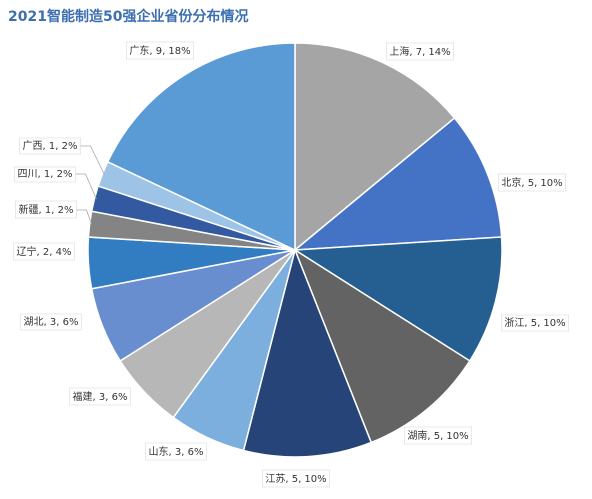 This screenshot has width=592, height=499. I want to click on chart-title: 2021智能制造50强企业省份分布情况, so click(128, 17).